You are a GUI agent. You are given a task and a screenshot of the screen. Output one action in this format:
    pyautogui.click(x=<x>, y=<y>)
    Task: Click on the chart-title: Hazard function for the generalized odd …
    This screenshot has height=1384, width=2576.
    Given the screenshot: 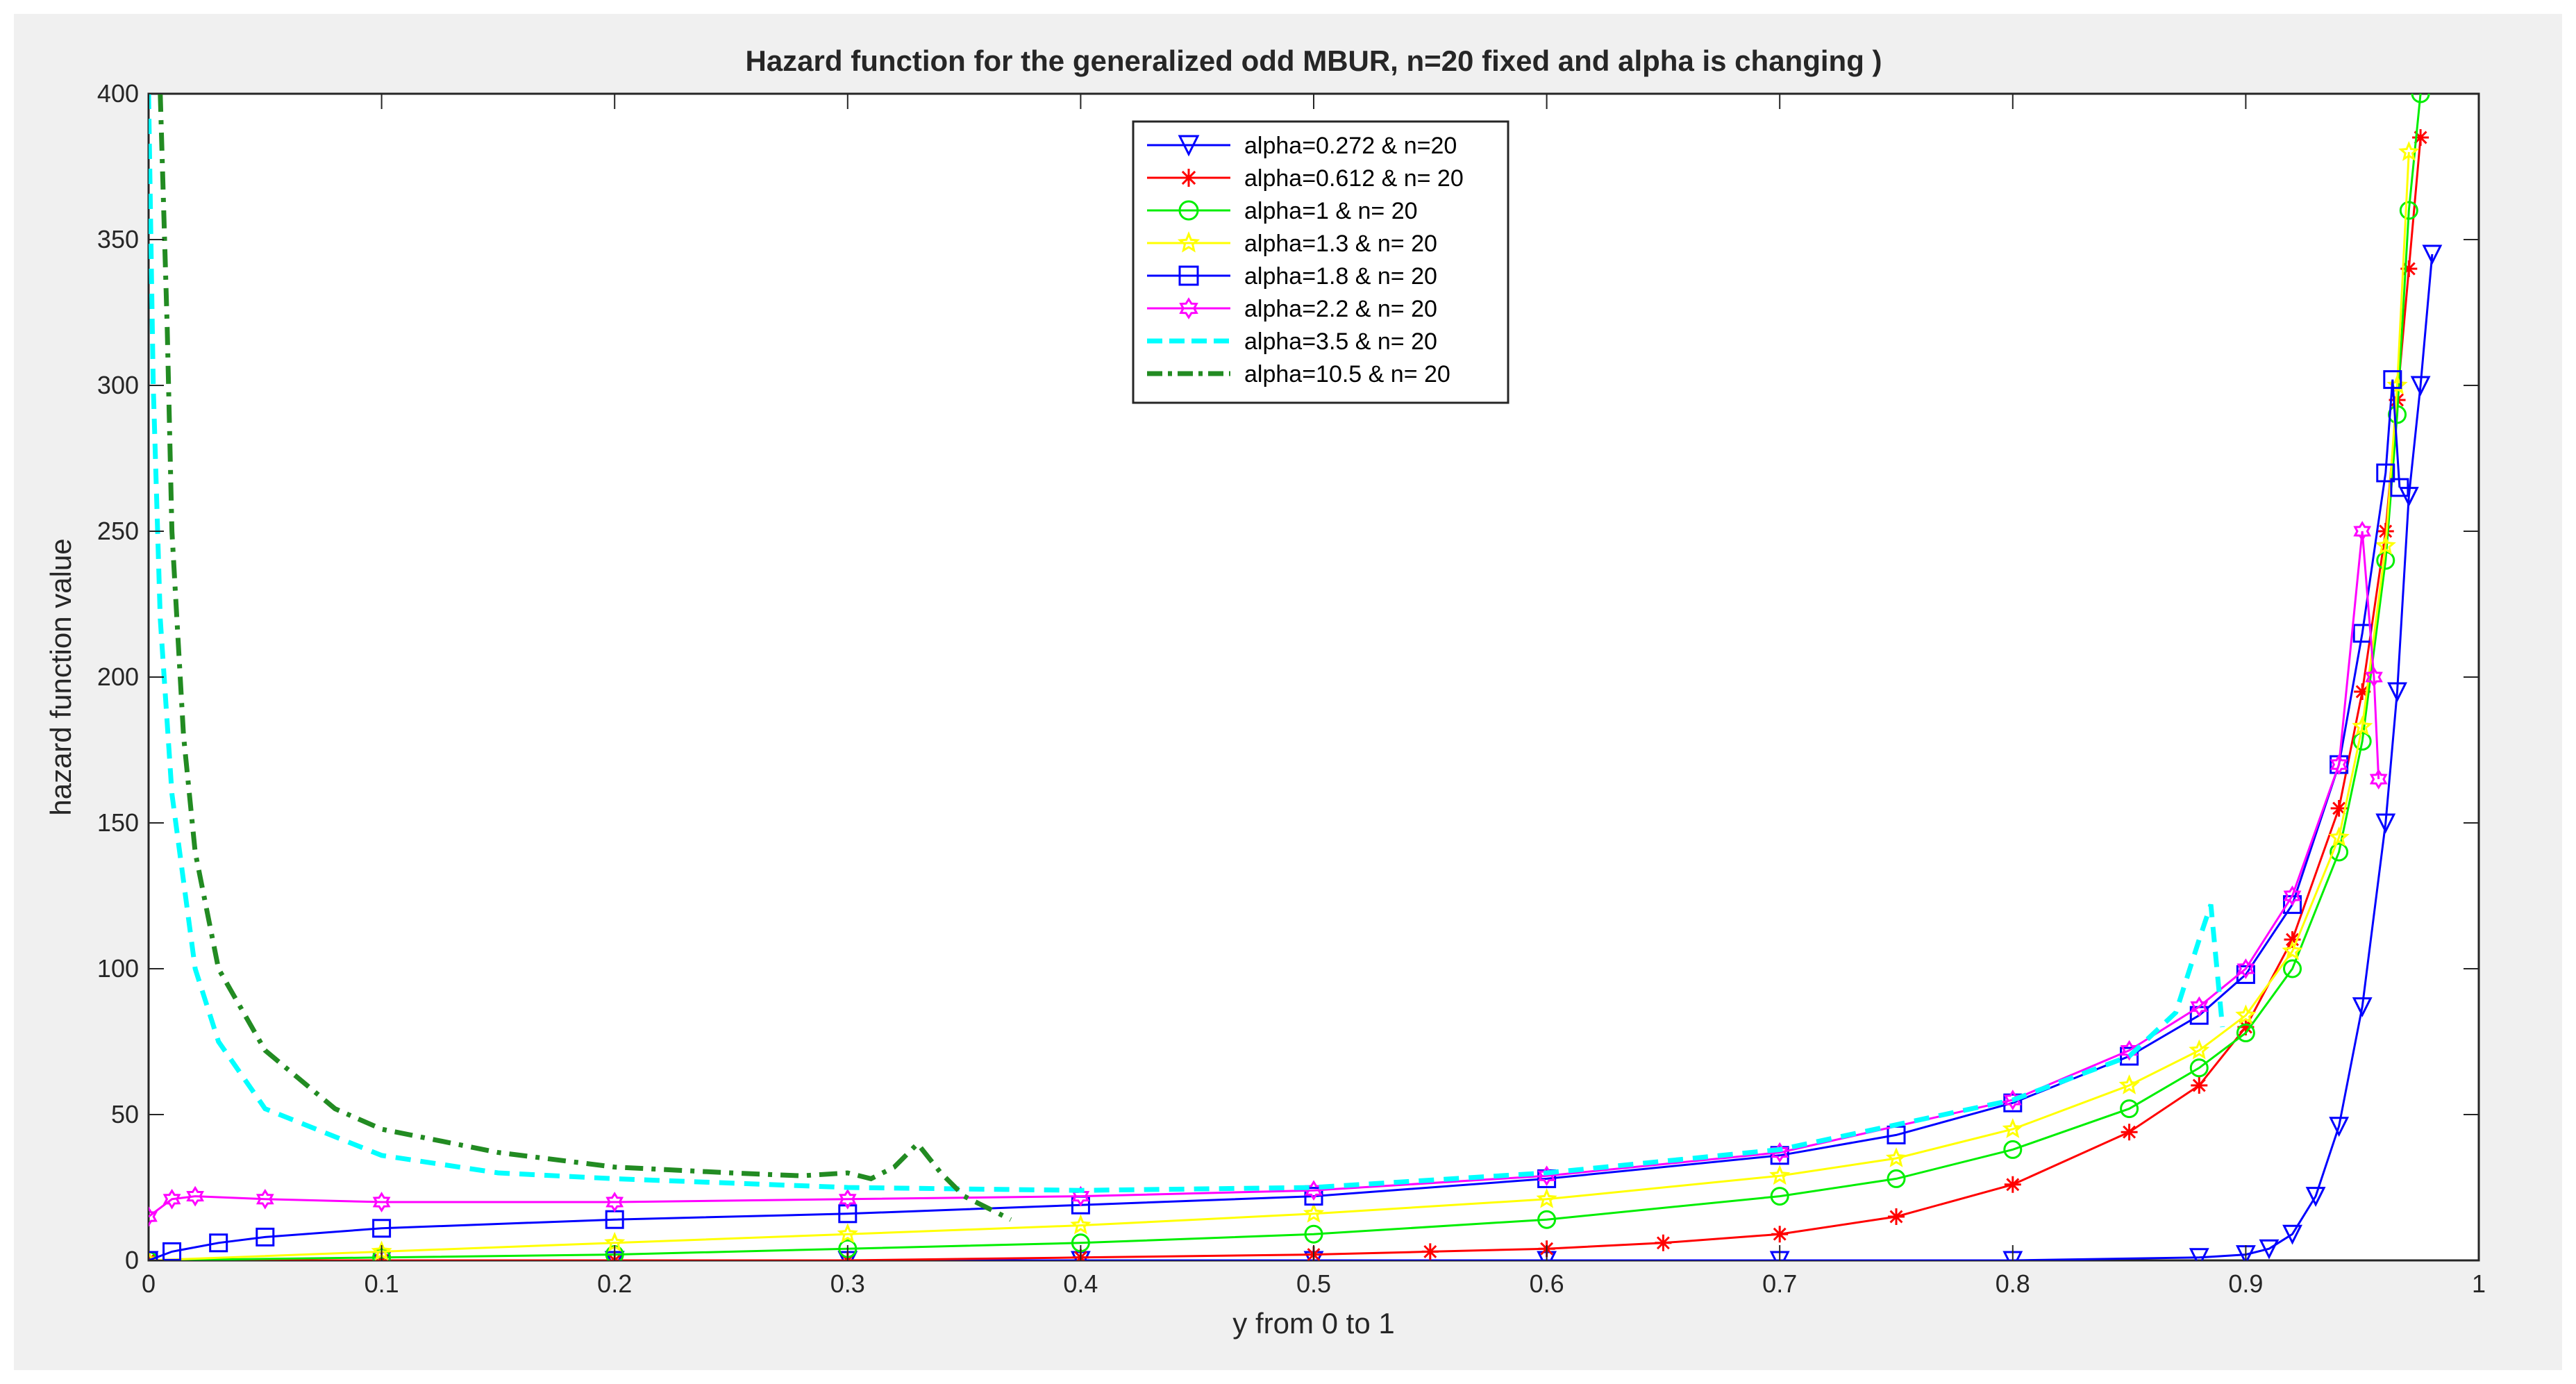 What is the action you would take?
    pyautogui.click(x=1313, y=60)
    